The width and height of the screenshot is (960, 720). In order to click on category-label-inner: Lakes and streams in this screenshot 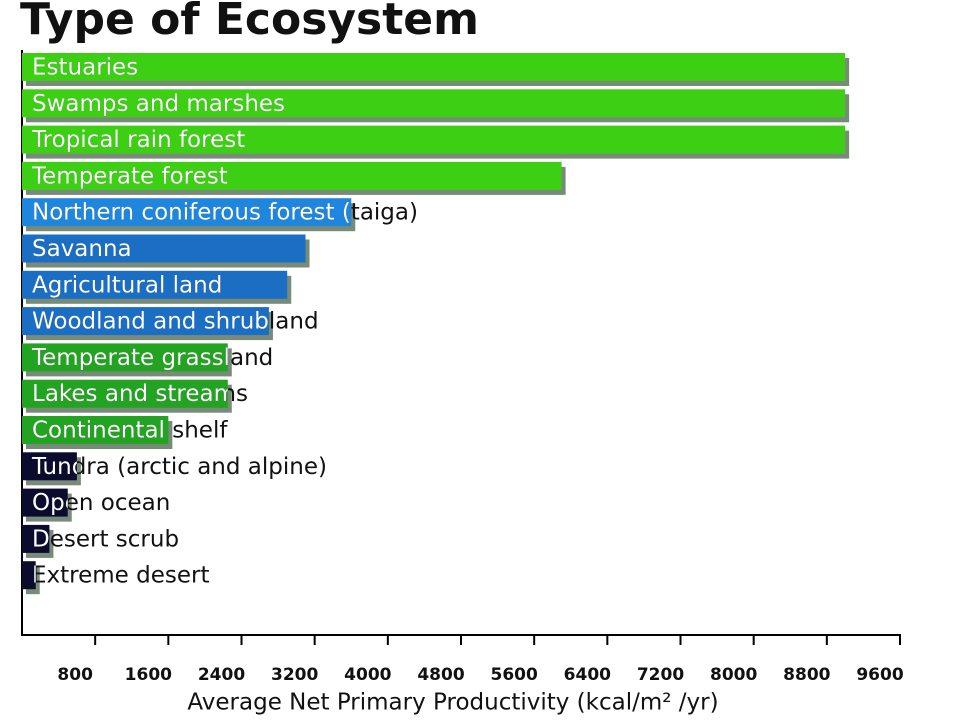, I will do `click(140, 394)`.